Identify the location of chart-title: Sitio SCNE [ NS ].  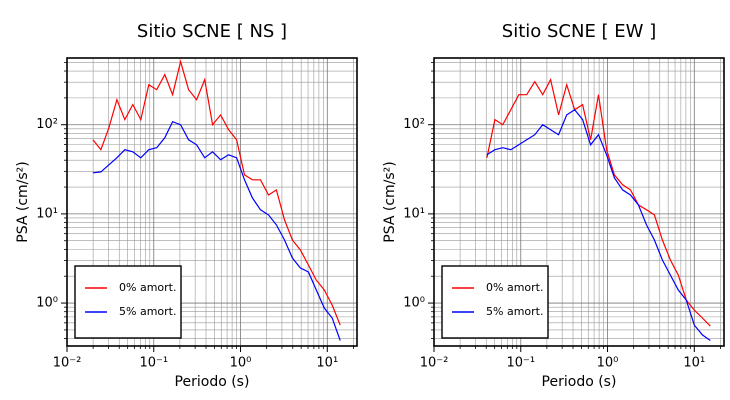
(212, 31).